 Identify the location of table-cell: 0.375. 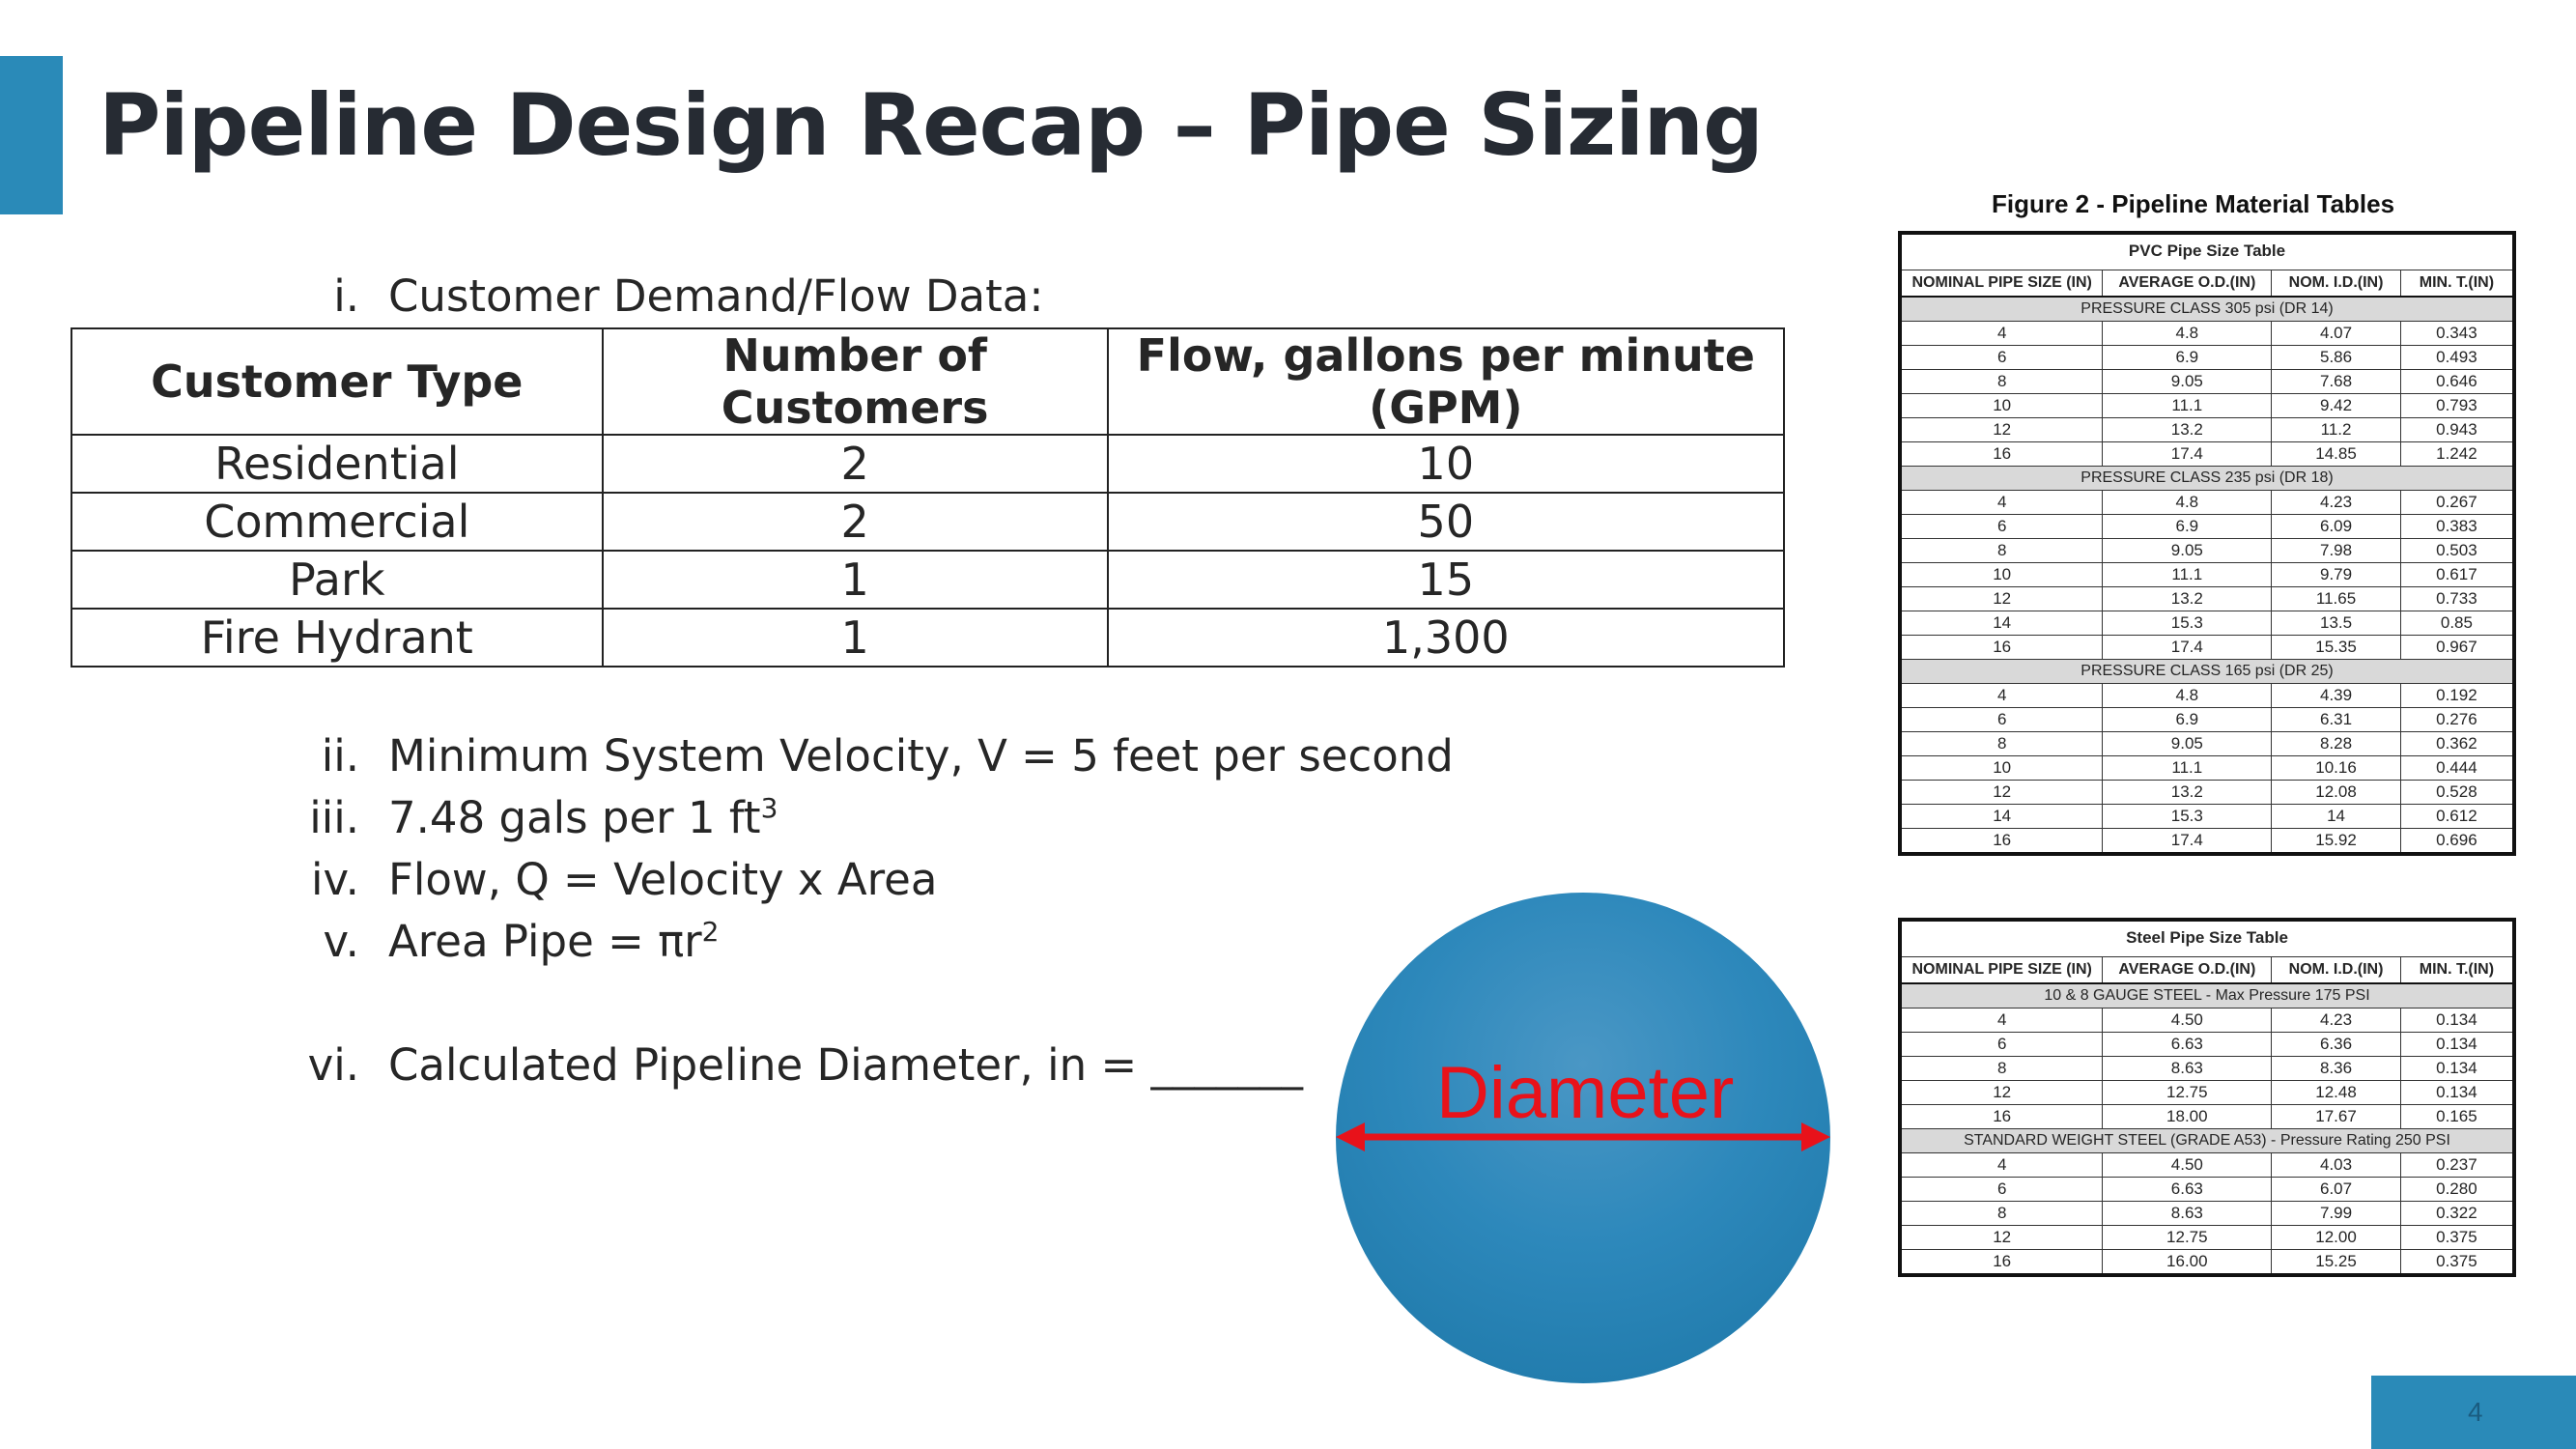
(2457, 1237).